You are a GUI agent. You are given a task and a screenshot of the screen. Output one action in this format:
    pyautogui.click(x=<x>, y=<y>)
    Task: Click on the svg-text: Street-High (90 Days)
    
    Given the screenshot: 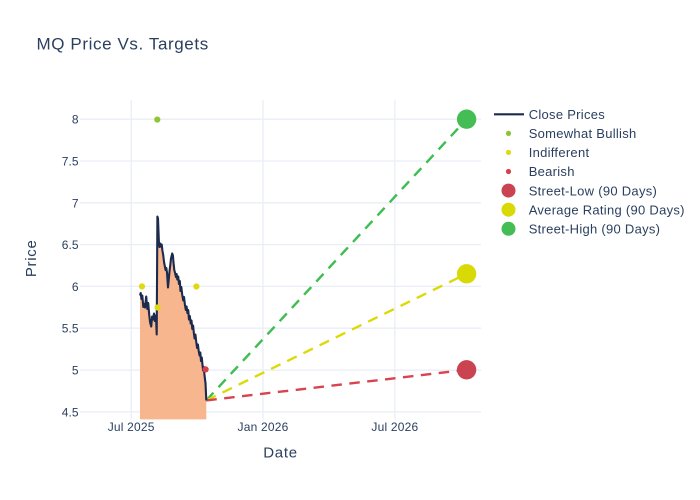 What is the action you would take?
    pyautogui.click(x=595, y=229)
    